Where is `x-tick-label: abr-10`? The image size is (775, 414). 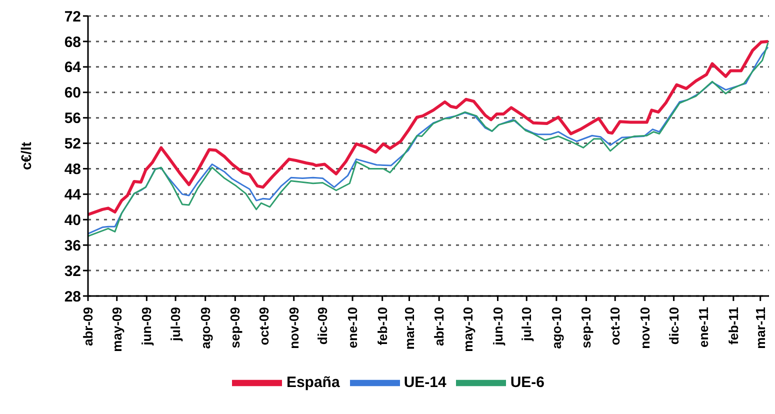
x-tick-label: abr-10 is located at coordinates (439, 326).